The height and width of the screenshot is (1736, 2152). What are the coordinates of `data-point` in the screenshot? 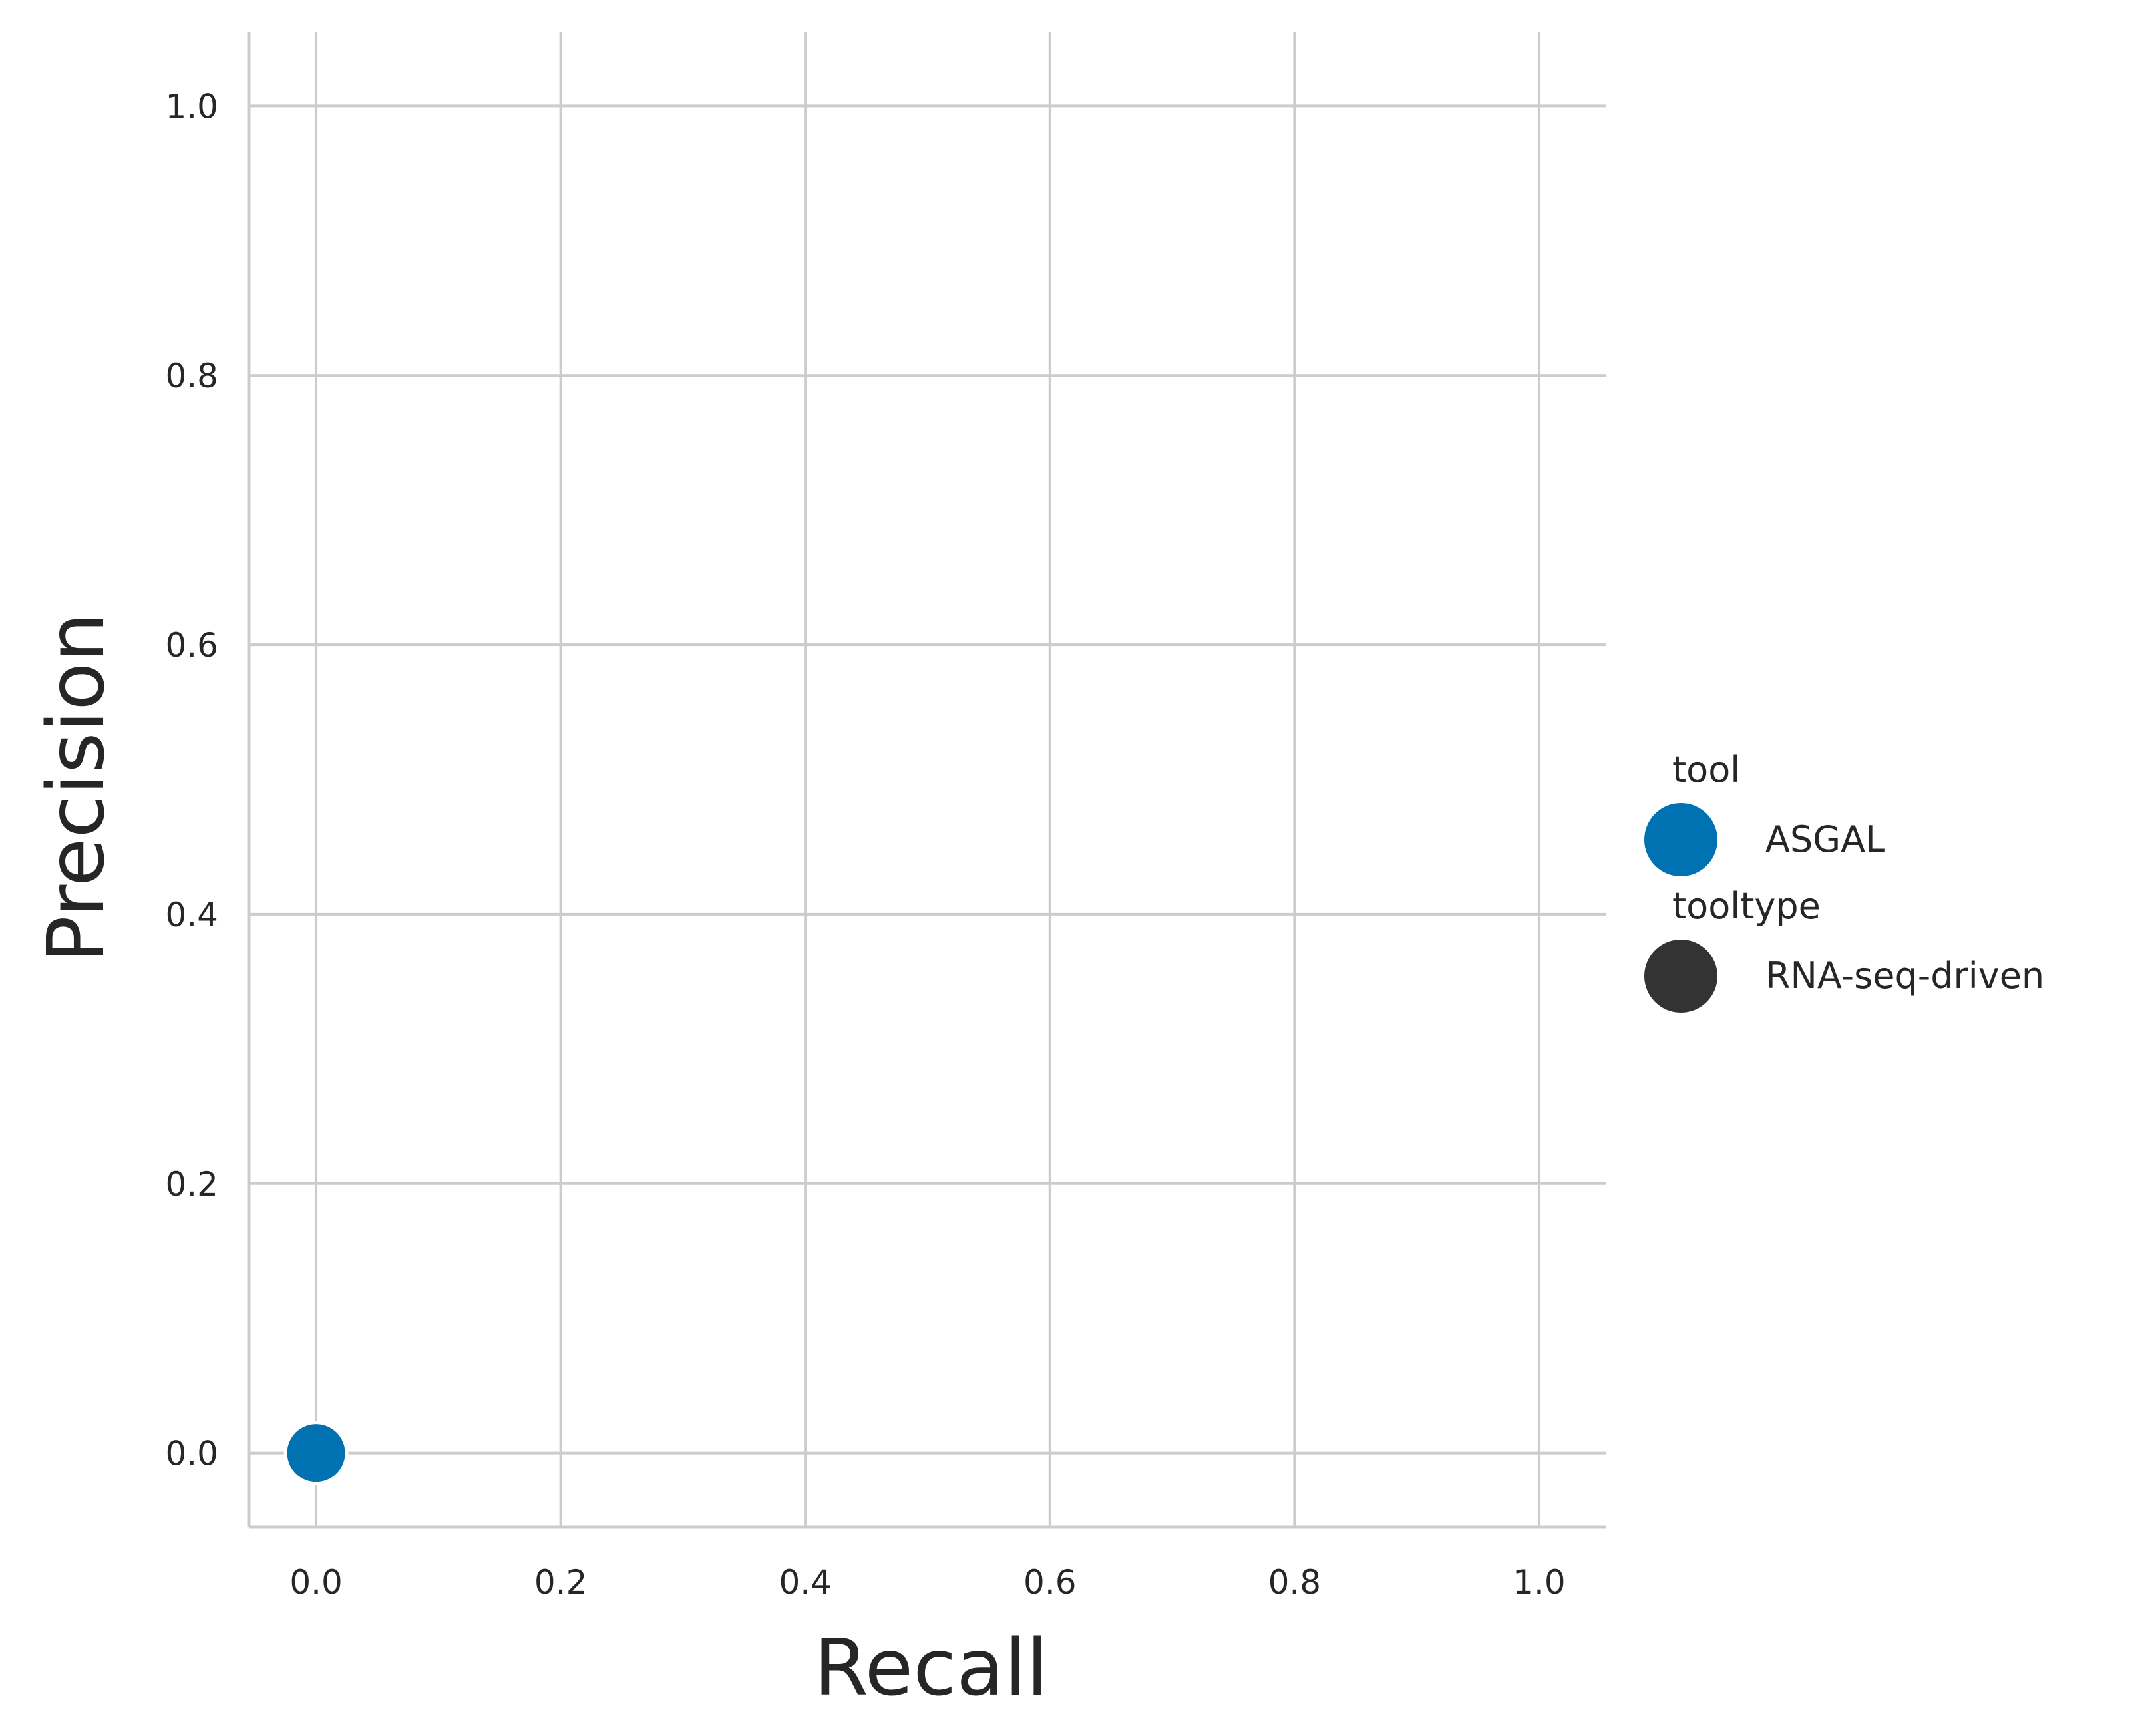 It's located at (316, 1453).